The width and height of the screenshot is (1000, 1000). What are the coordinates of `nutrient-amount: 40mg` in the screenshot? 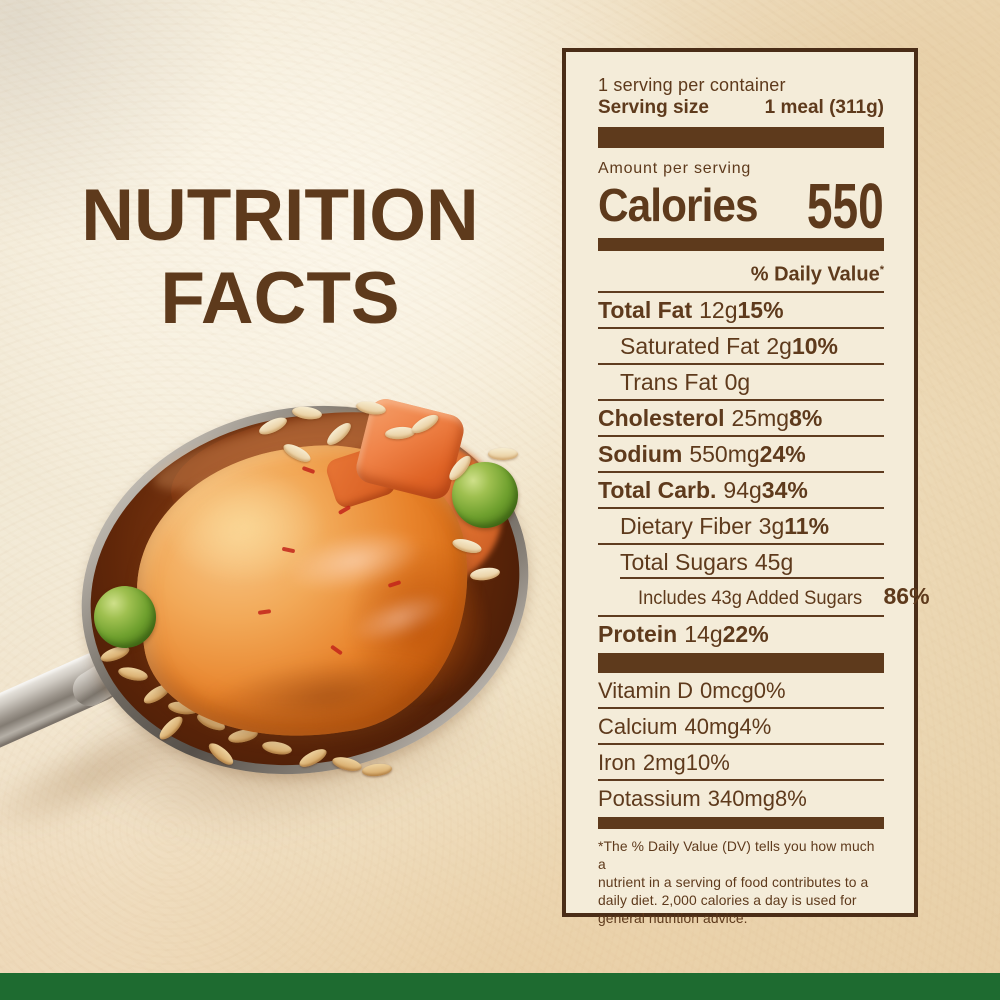 It's located at (712, 726).